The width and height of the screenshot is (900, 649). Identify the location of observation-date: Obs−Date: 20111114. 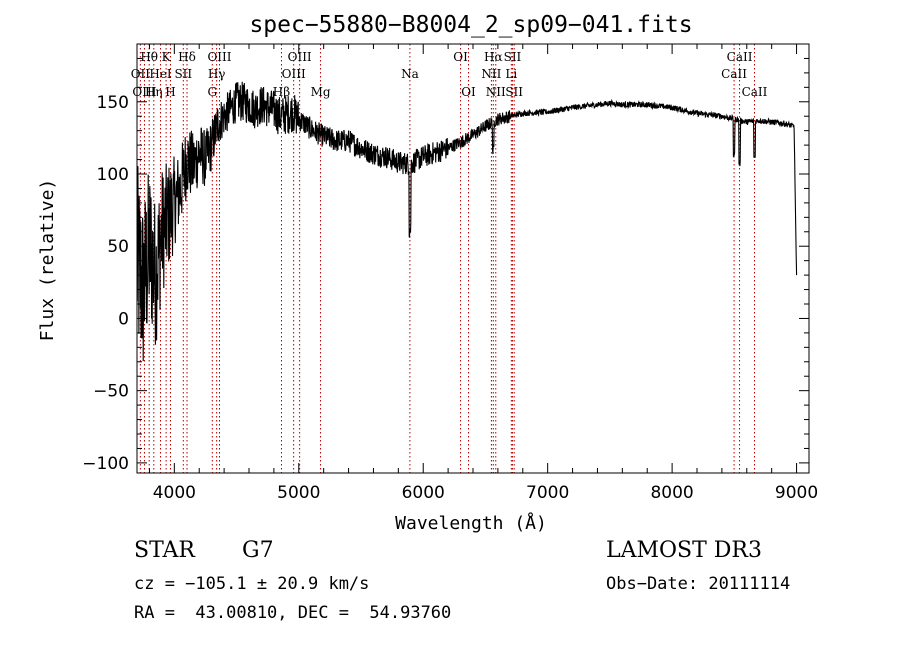
(698, 584).